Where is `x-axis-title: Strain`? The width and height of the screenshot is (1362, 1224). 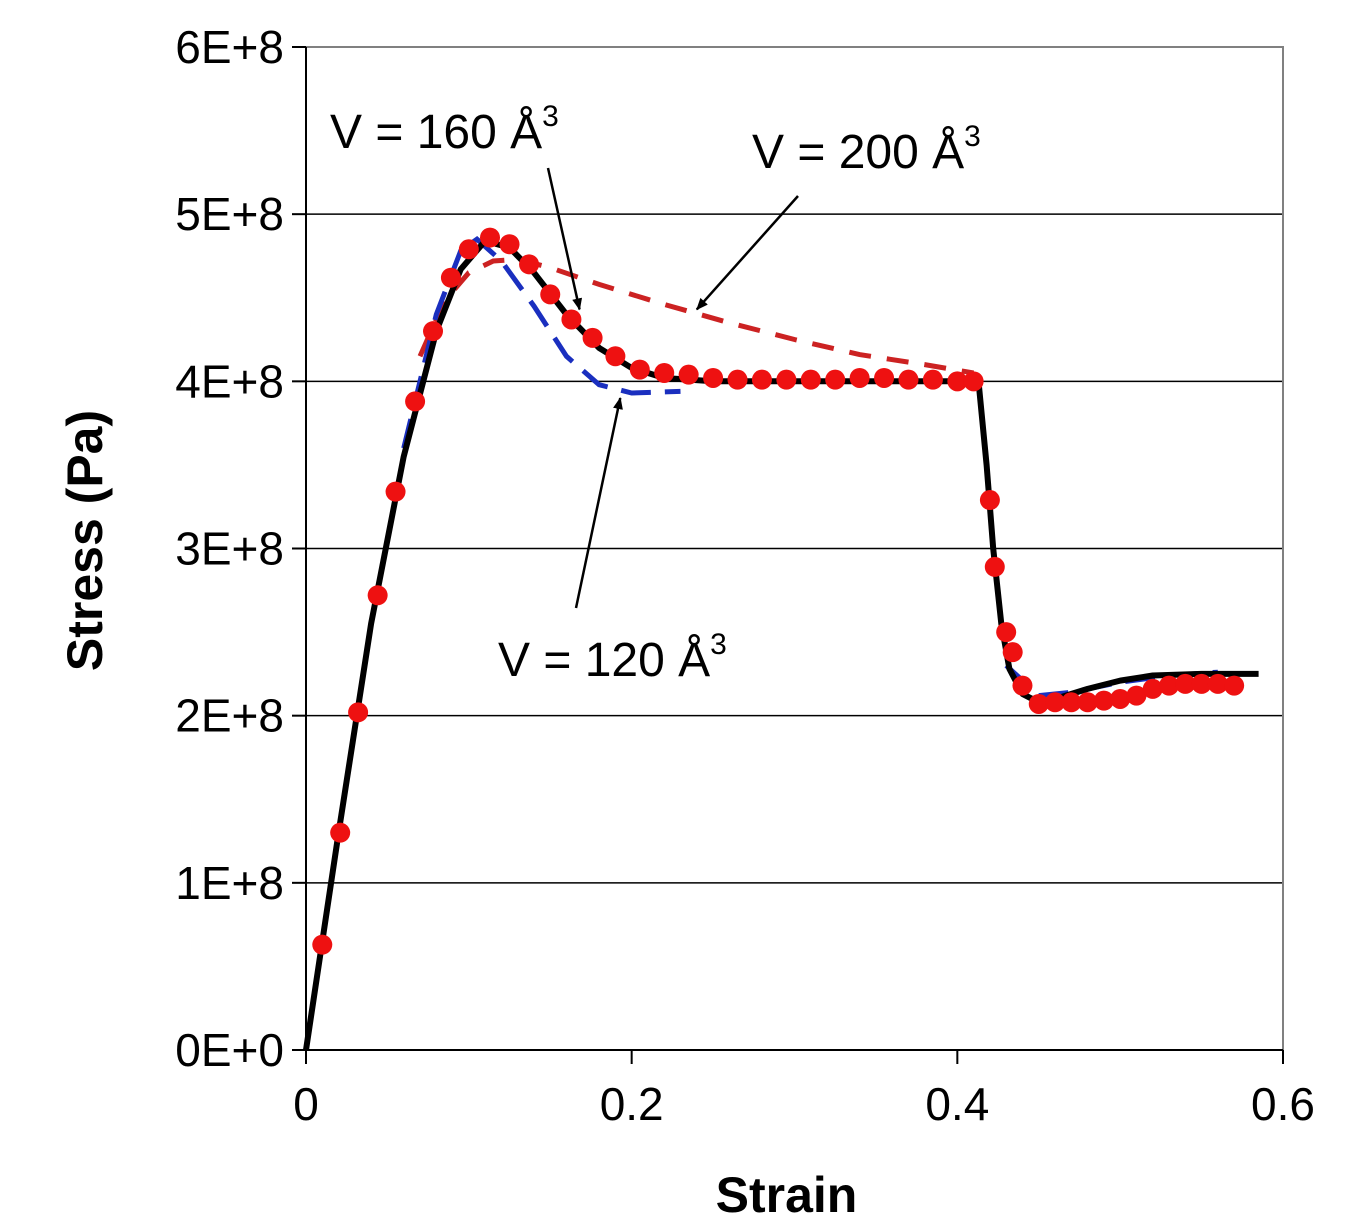
x-axis-title: Strain is located at coordinates (787, 1195).